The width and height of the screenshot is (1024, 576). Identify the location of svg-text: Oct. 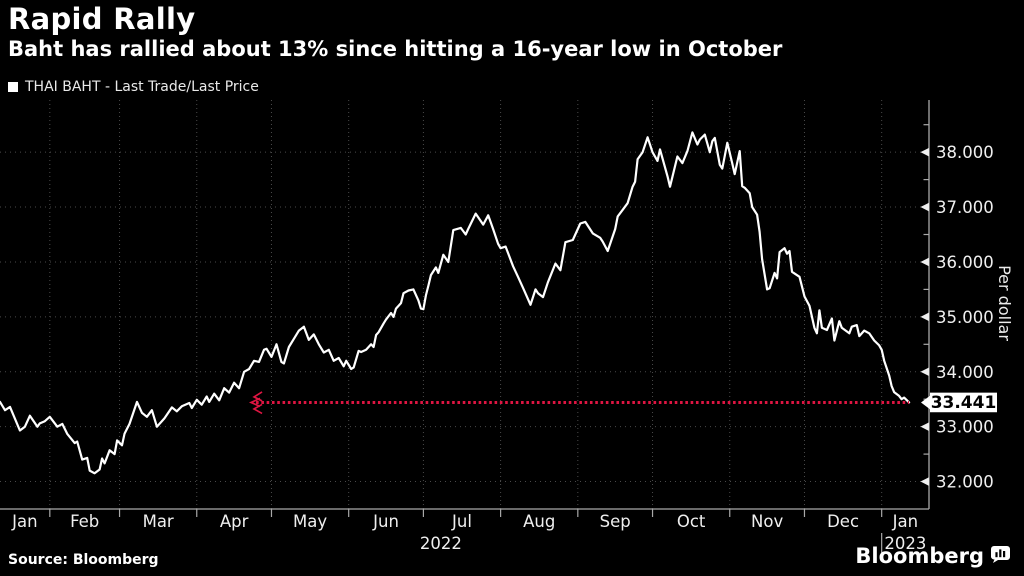
(691, 521).